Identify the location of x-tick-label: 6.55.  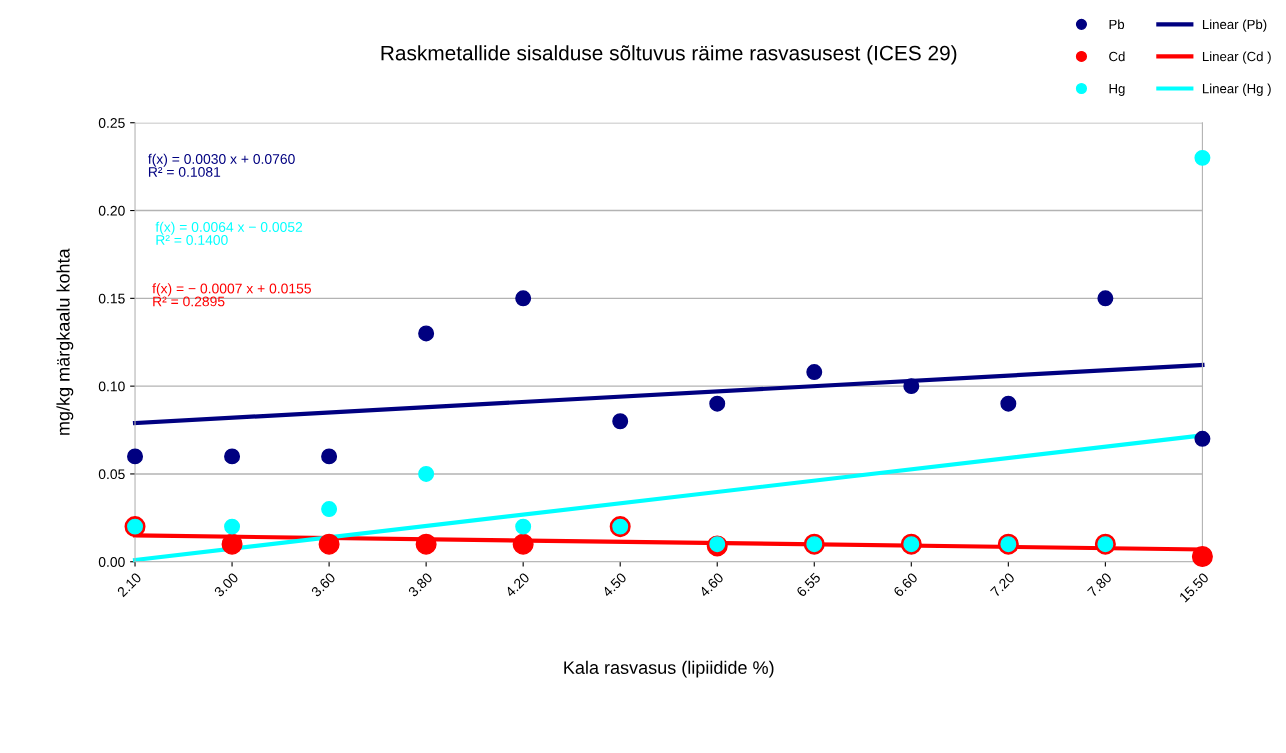
(808, 585).